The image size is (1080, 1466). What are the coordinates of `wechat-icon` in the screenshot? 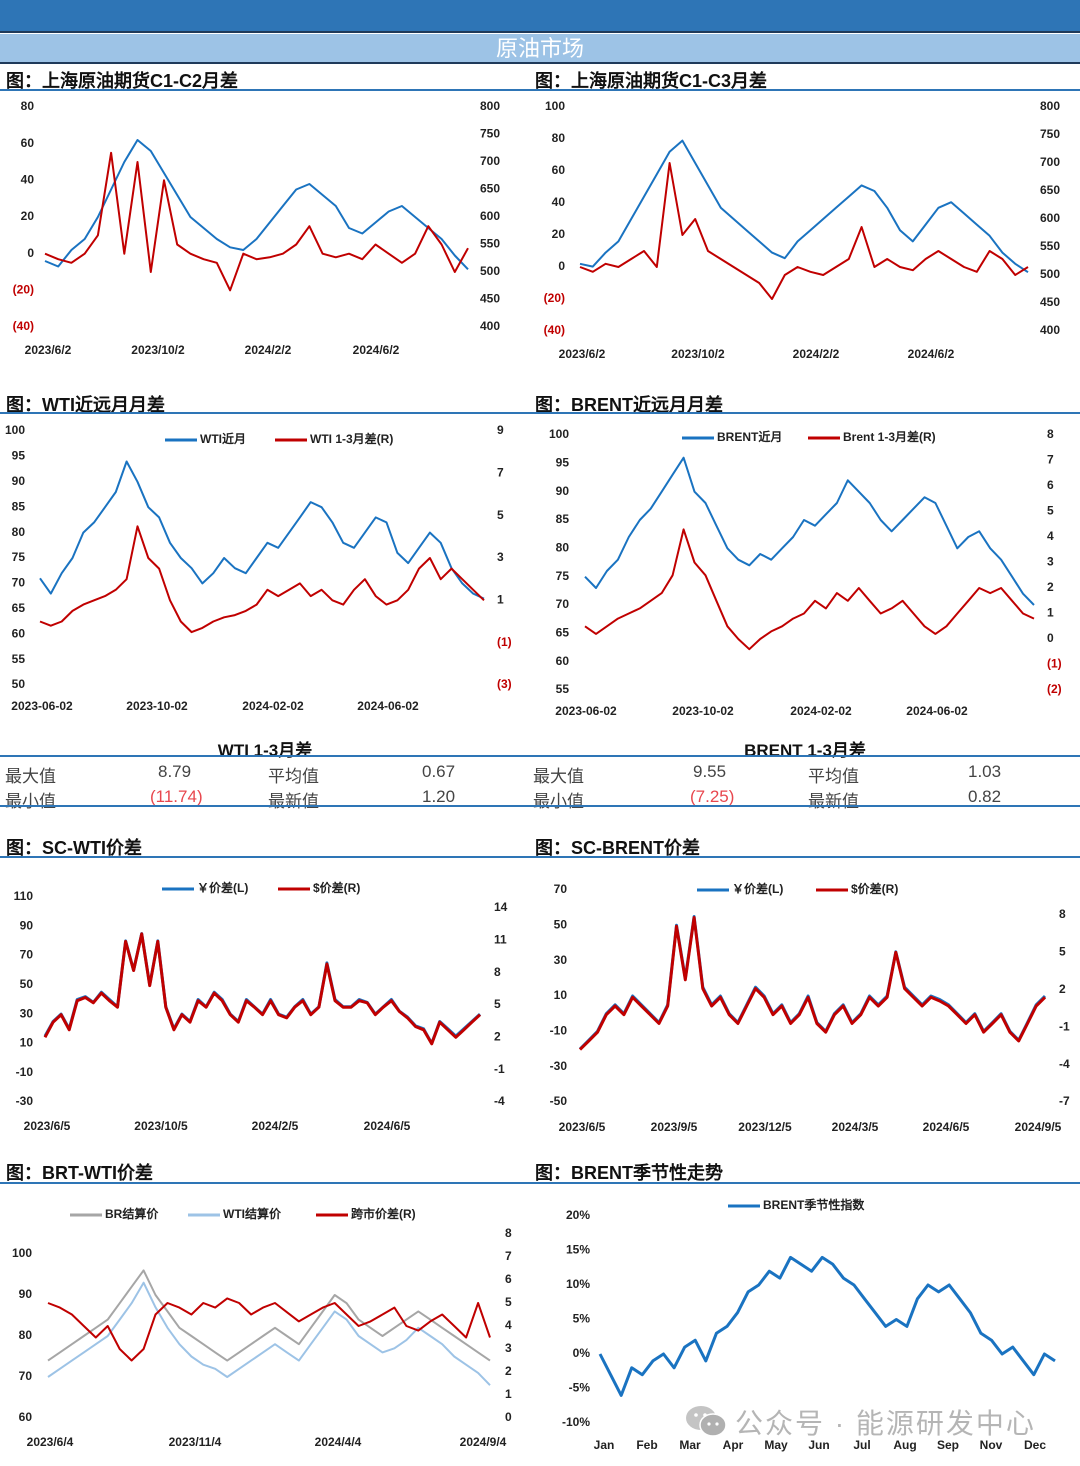 It's located at (706, 1421).